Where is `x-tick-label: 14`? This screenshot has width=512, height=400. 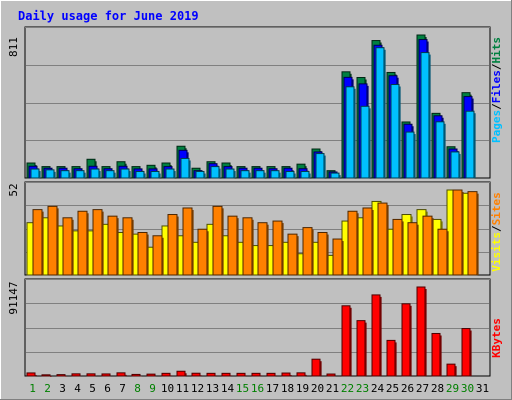
x-tick-label: 14 is located at coordinates (228, 388).